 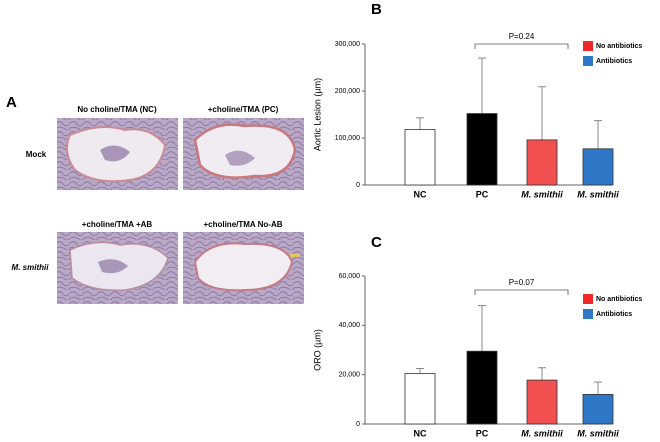 What do you see at coordinates (347, 44) in the screenshot?
I see `y-tick-label: 300,000` at bounding box center [347, 44].